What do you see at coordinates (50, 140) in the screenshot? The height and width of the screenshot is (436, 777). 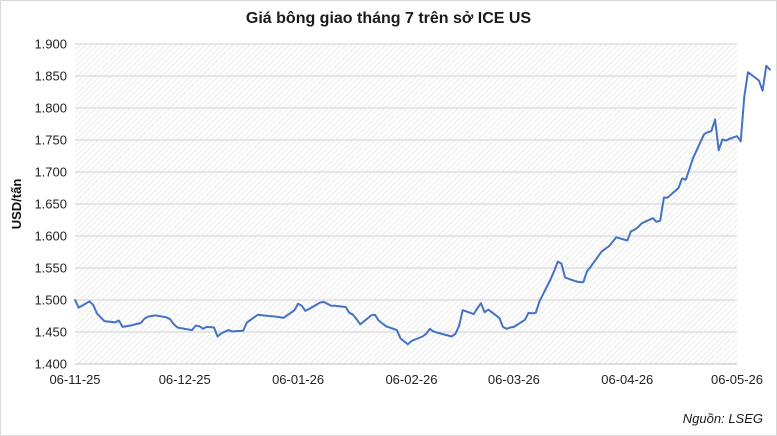 I see `y-tick-label: 1.750` at bounding box center [50, 140].